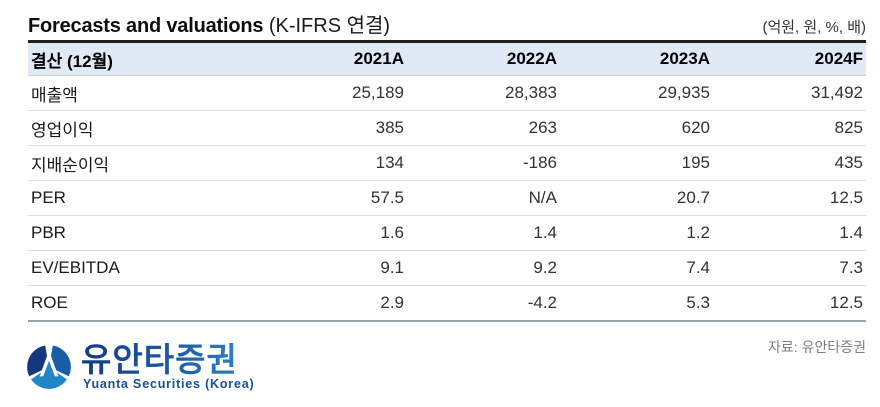 The height and width of the screenshot is (407, 880). What do you see at coordinates (636, 128) in the screenshot?
I see `cell-value: 620` at bounding box center [636, 128].